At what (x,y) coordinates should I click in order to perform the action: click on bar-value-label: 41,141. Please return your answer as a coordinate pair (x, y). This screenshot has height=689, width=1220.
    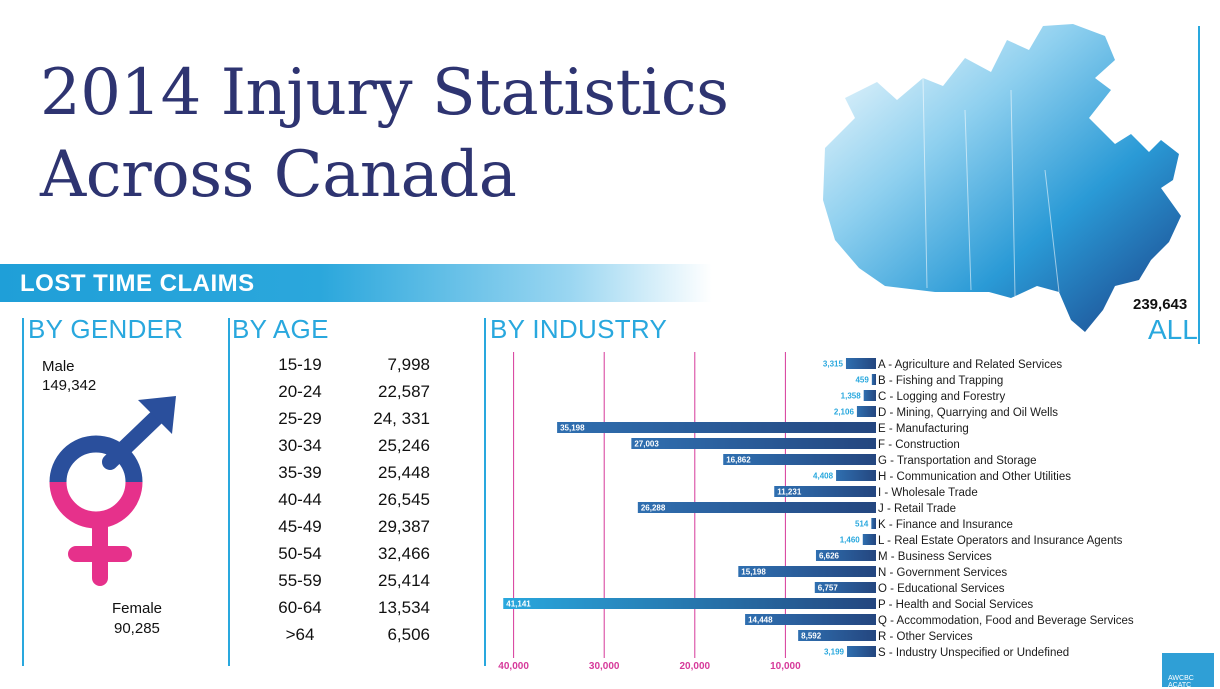
    Looking at the image, I should click on (518, 604).